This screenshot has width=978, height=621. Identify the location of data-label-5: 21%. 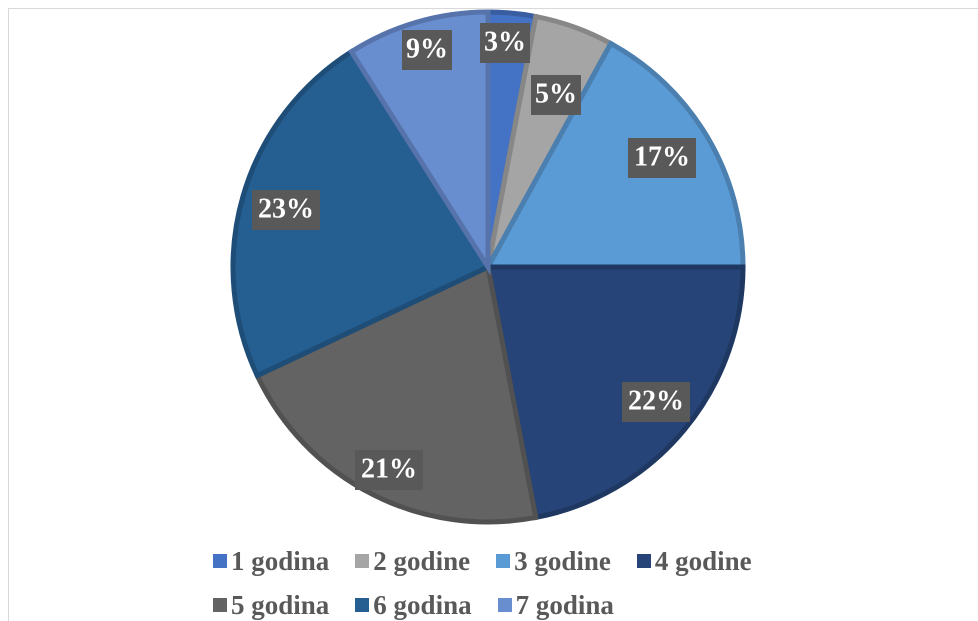
(389, 468).